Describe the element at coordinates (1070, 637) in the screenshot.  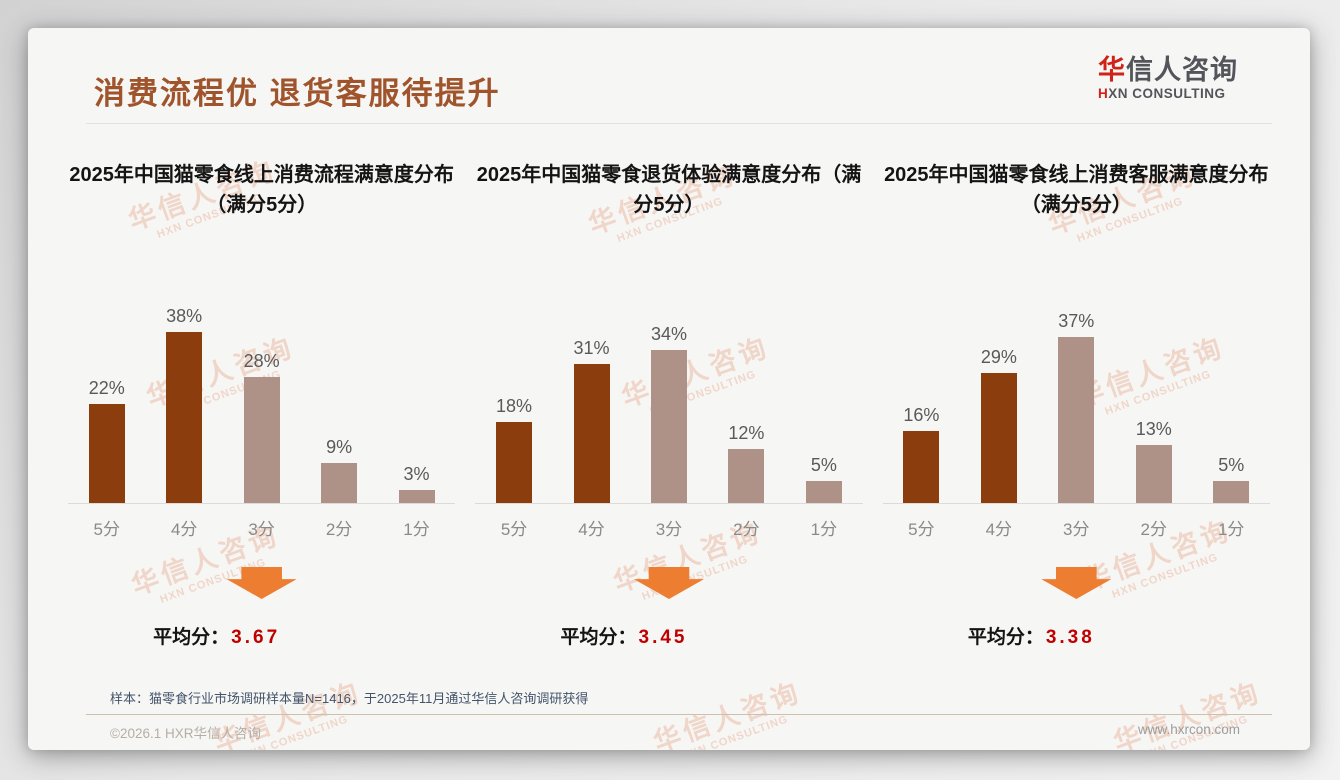
I see `average-value: 3.38` at that location.